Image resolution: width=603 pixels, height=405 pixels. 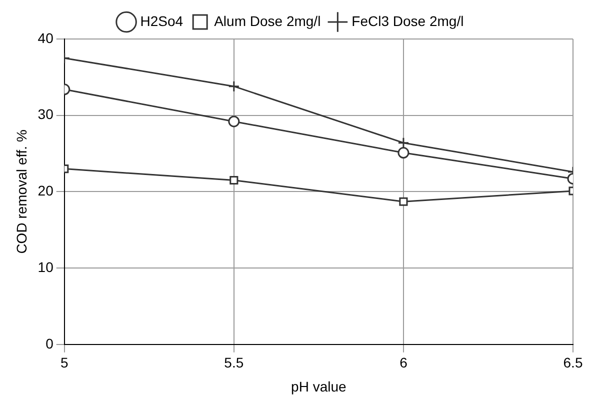 I want to click on x-tick-label: 5, so click(x=64, y=362).